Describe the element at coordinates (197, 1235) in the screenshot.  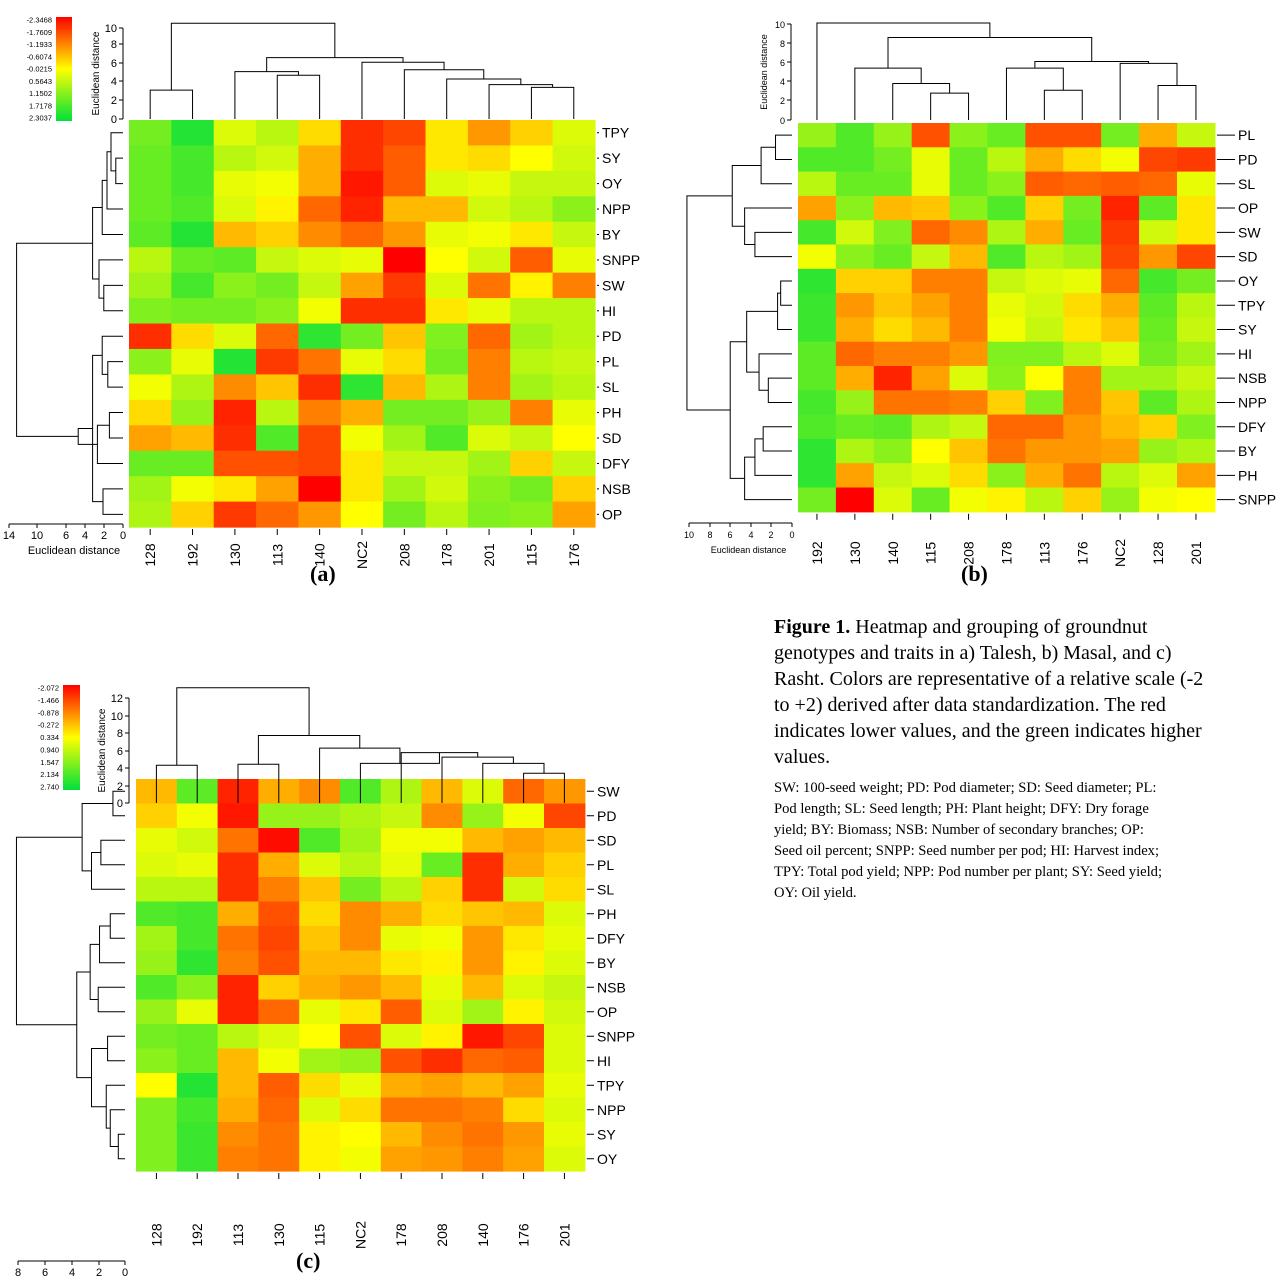
I see `column-label: 192` at that location.